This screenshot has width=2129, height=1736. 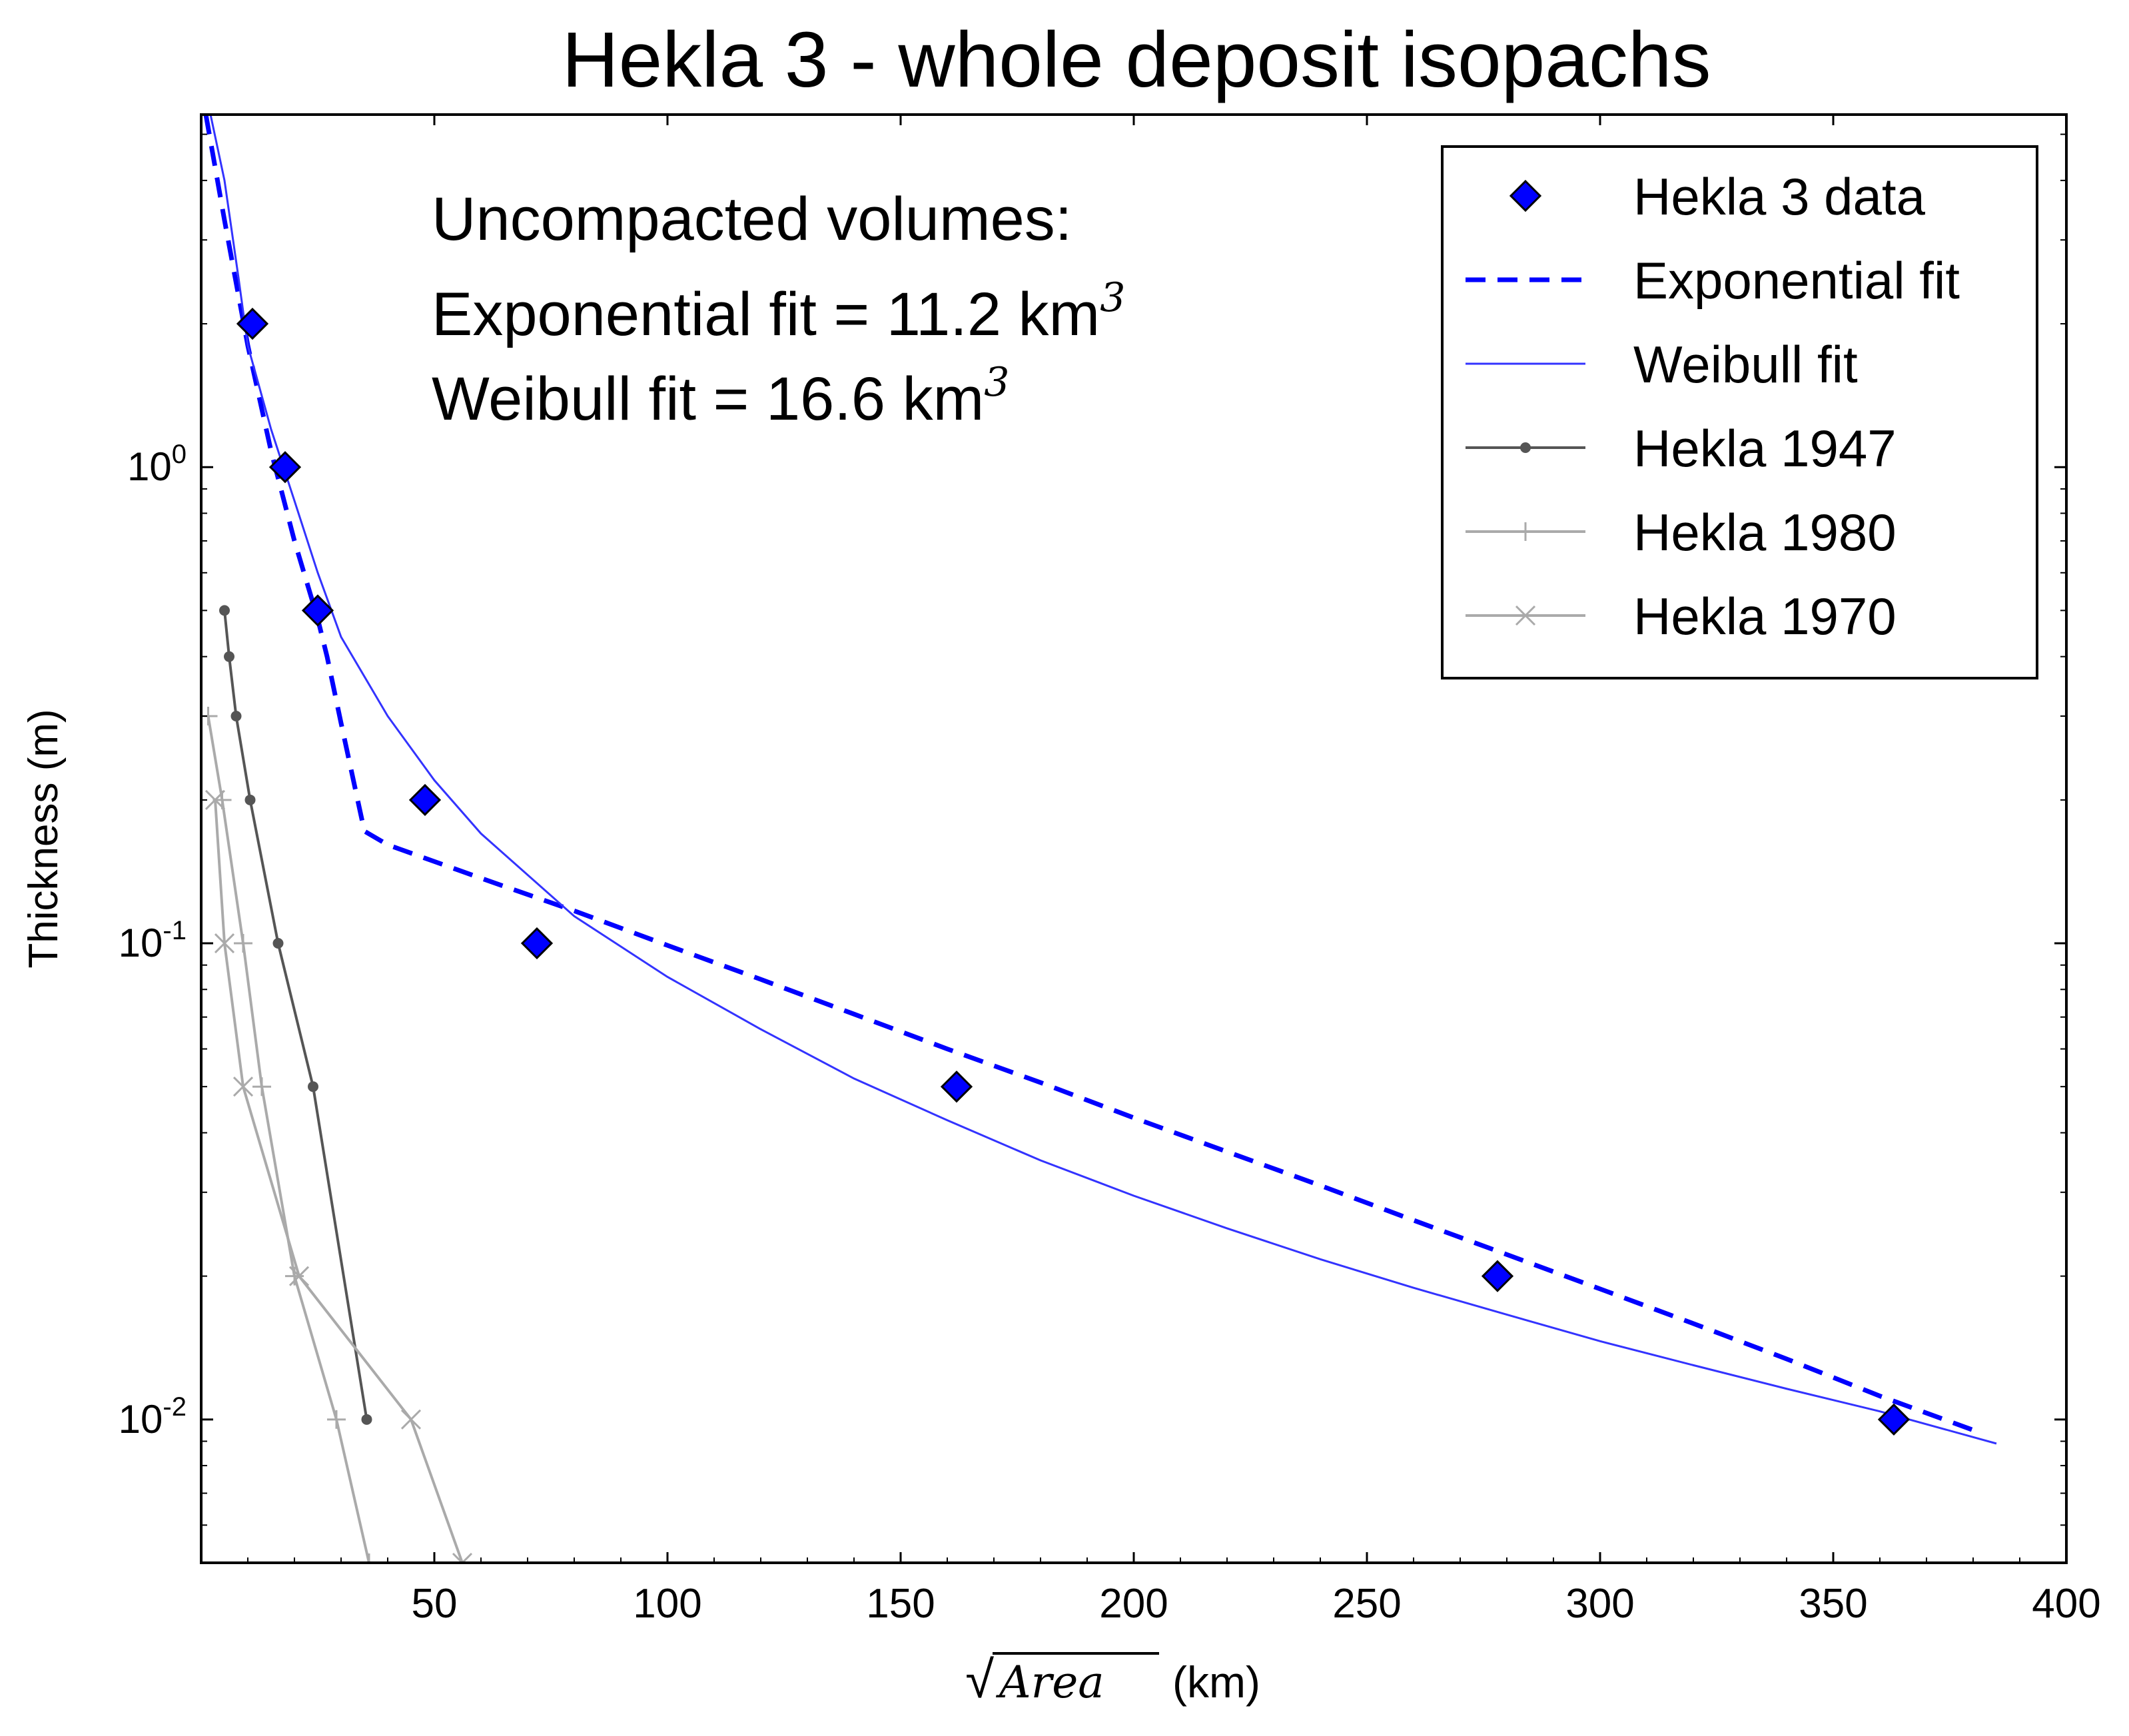 I want to click on x-axis-unit: (km), so click(x=1216, y=1682).